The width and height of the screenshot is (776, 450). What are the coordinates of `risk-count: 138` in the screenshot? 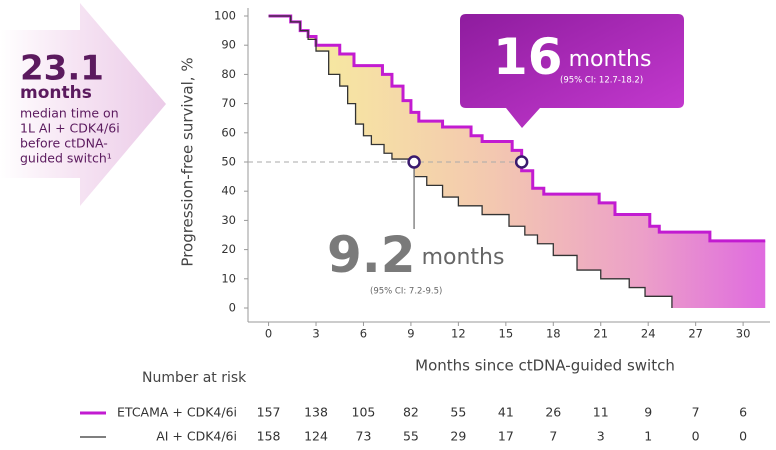 It's located at (316, 412).